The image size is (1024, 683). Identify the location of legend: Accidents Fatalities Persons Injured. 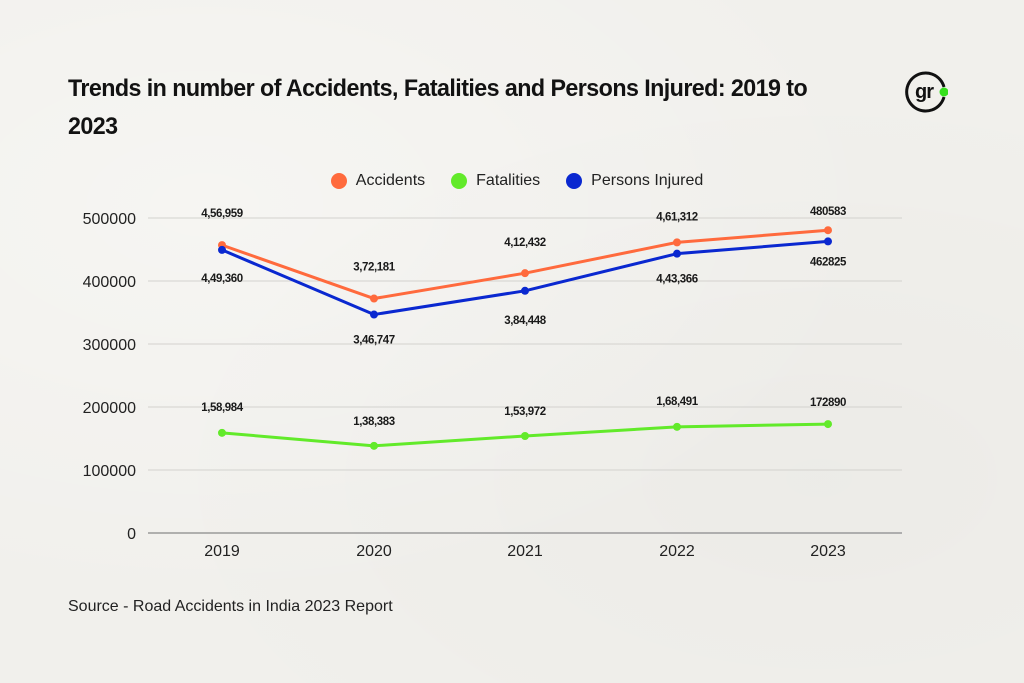
(512, 181).